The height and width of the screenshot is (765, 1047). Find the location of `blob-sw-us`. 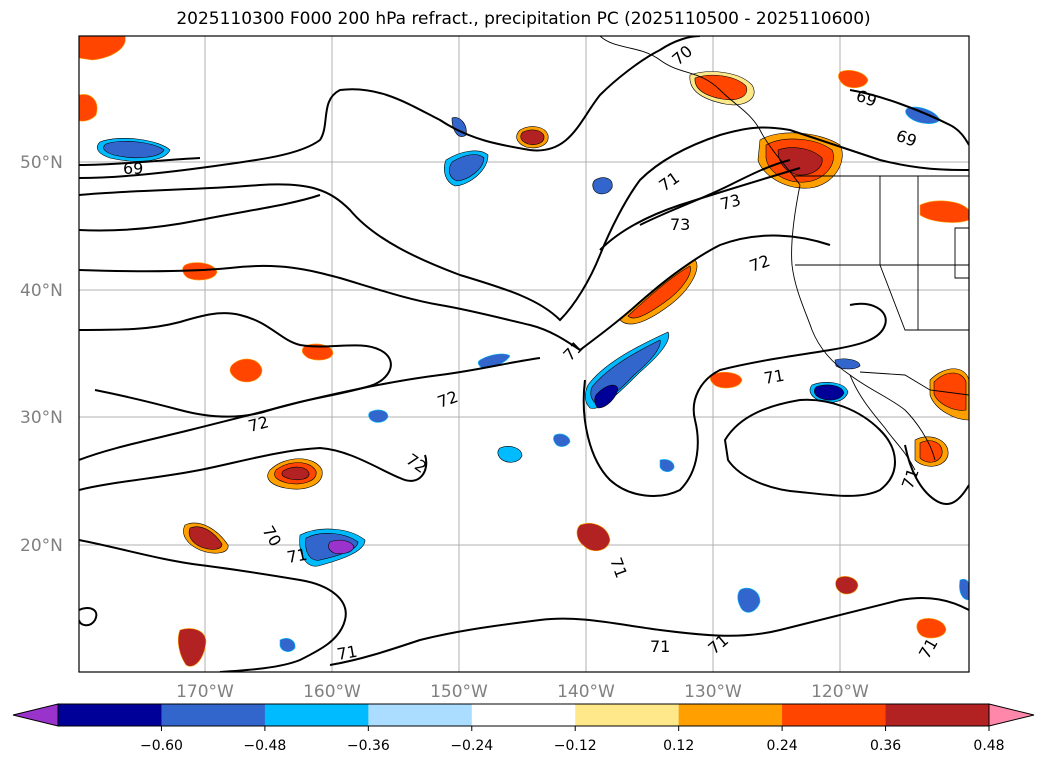

blob-sw-us is located at coordinates (949, 394).